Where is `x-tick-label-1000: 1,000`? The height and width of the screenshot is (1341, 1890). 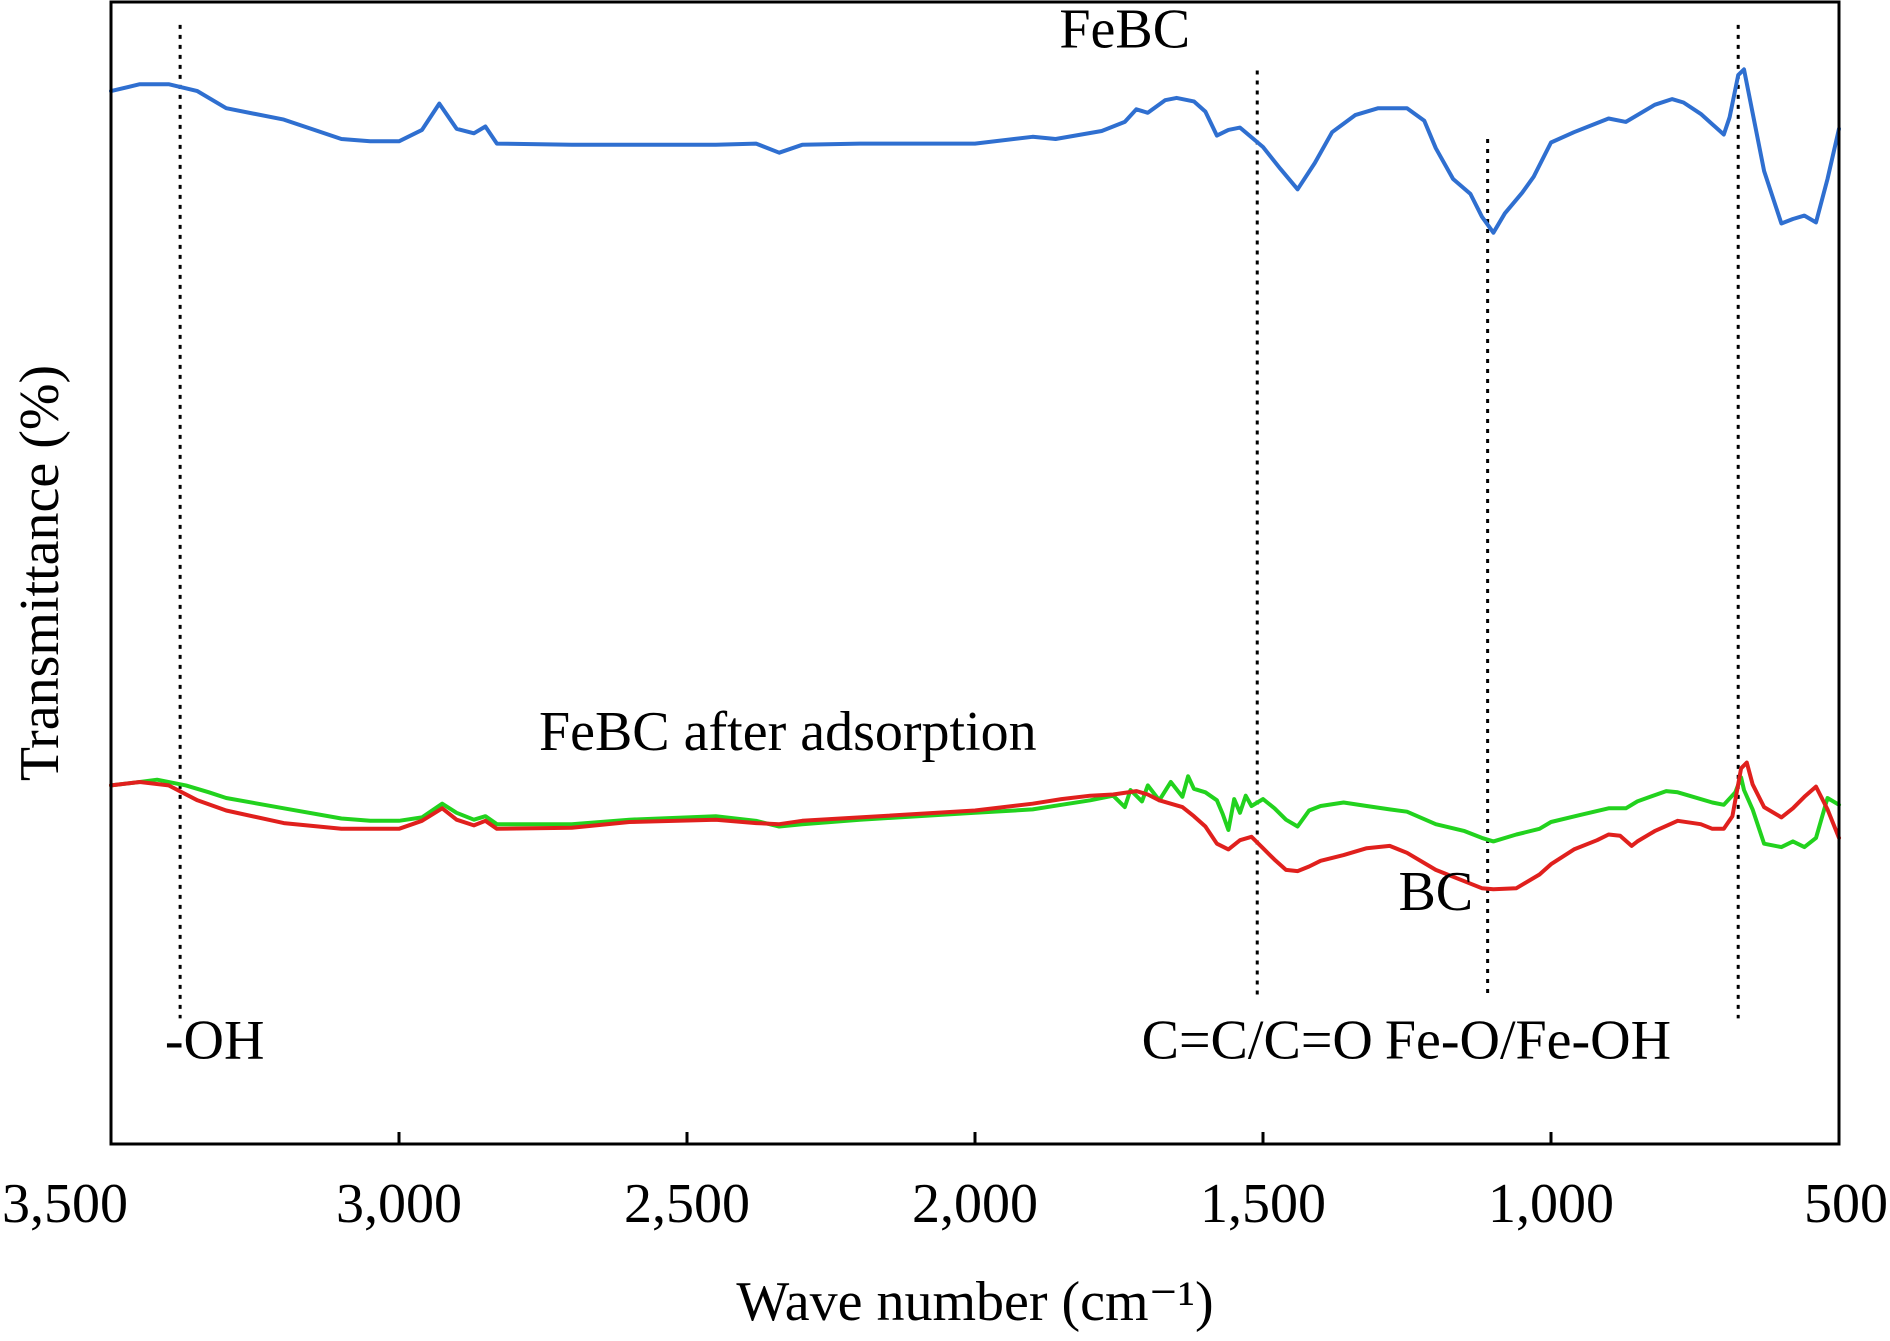
x-tick-label-1000: 1,000 is located at coordinates (1551, 1204).